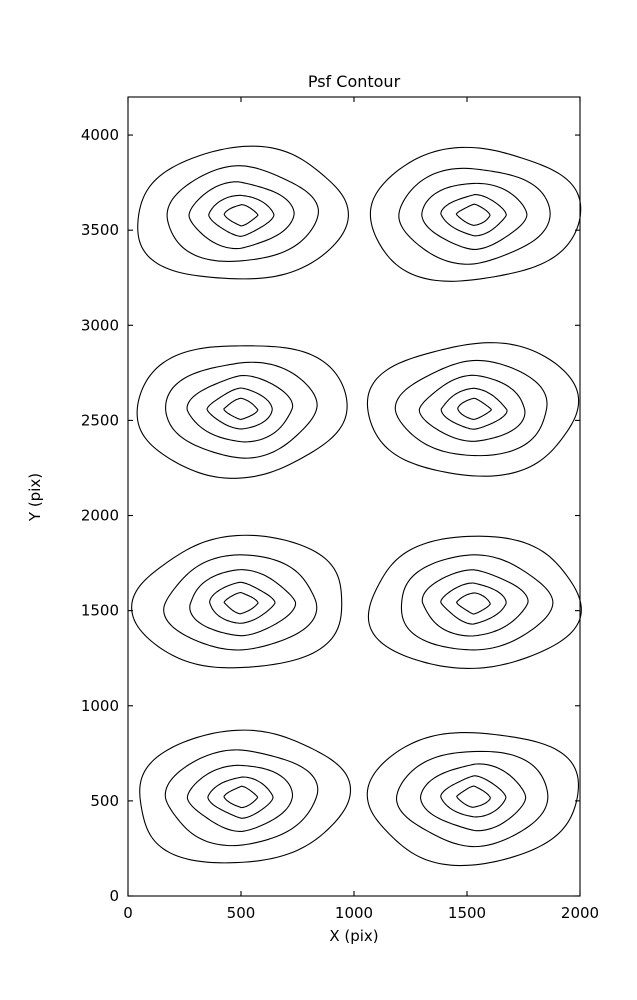 The height and width of the screenshot is (1000, 637). I want to click on y-tick-label: 1000, so click(100, 706).